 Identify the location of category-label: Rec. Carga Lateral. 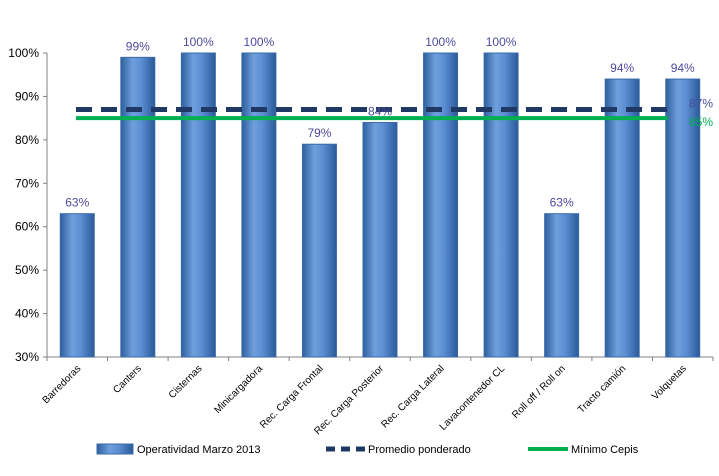
(413, 396).